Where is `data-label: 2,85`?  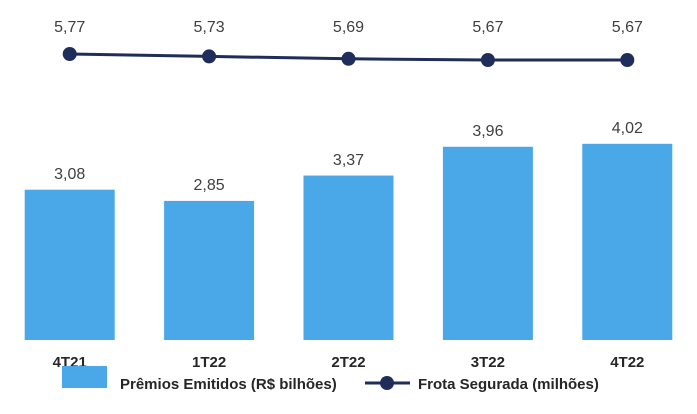
data-label: 2,85 is located at coordinates (209, 185).